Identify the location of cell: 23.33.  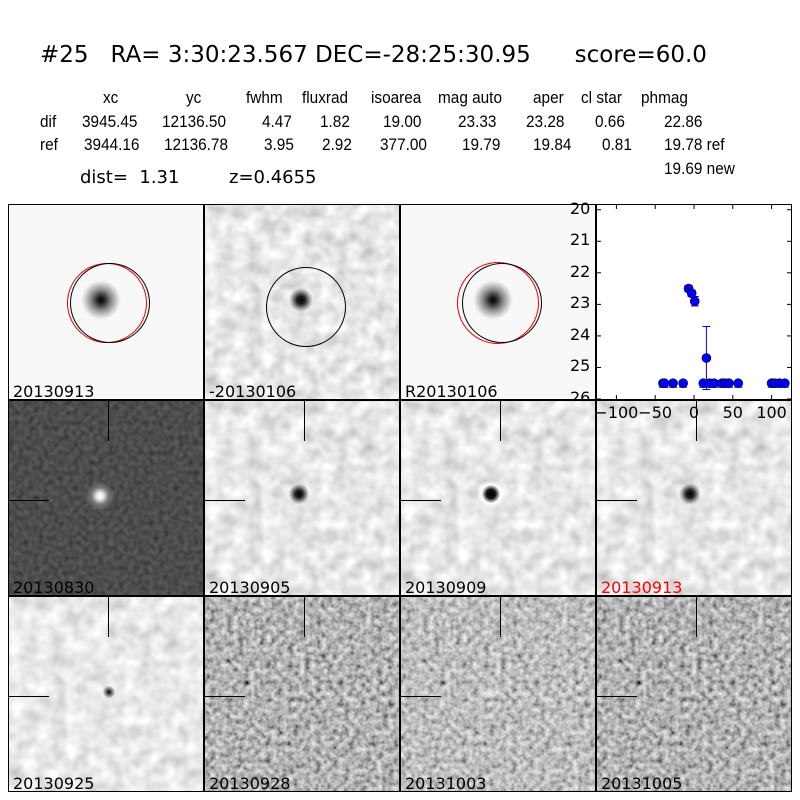
(477, 122).